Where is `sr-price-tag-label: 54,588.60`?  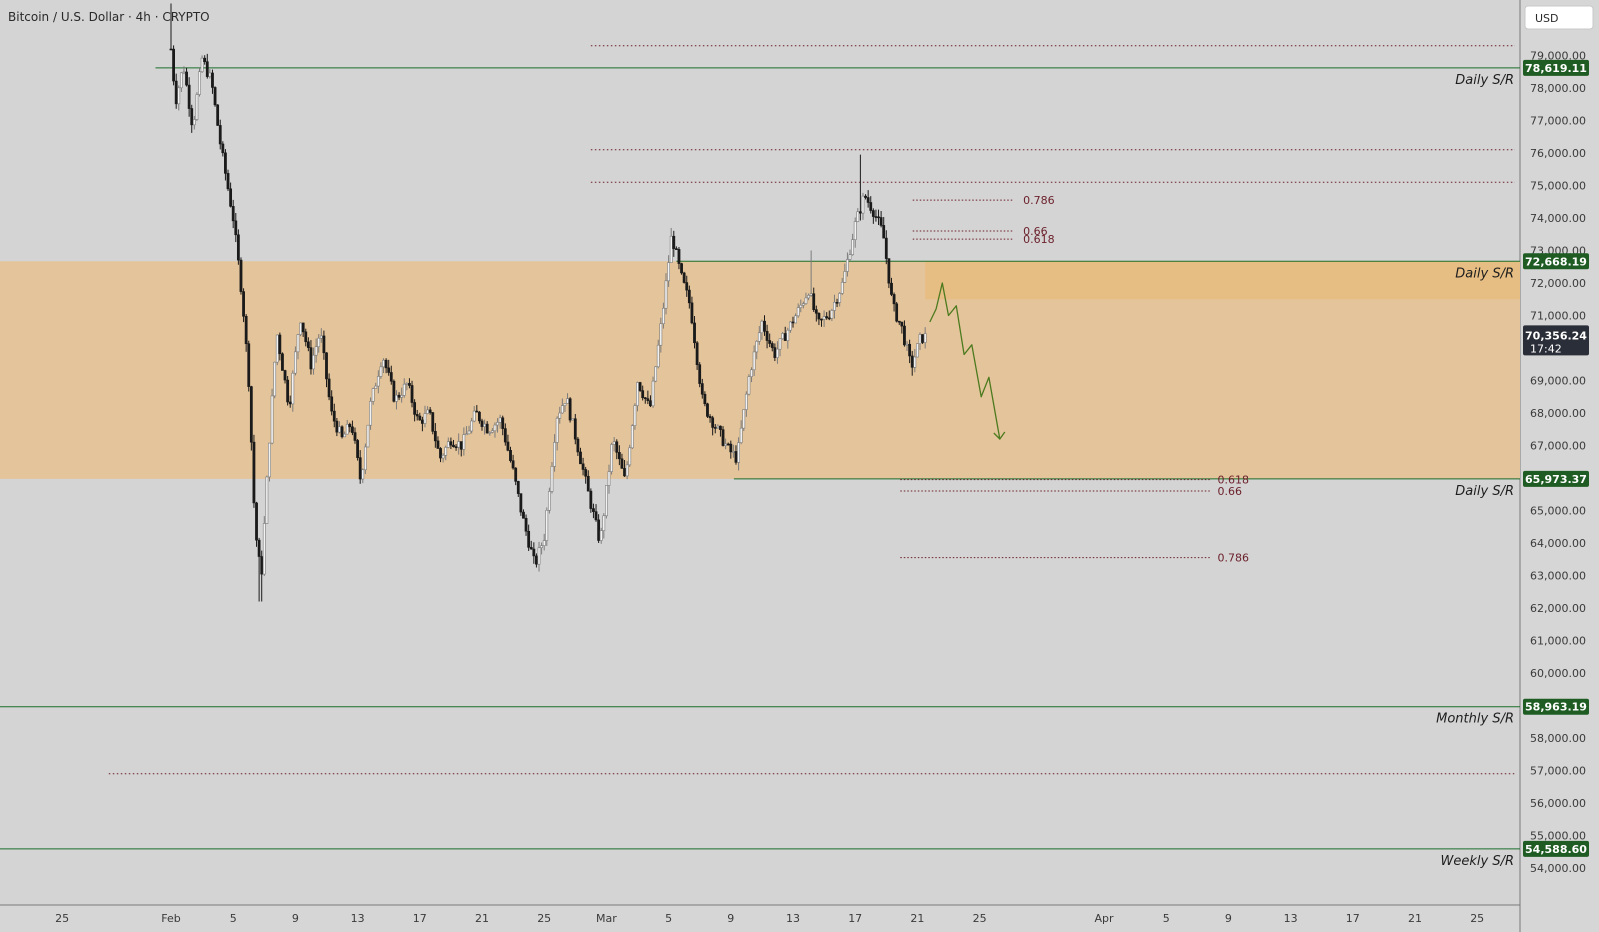 sr-price-tag-label: 54,588.60 is located at coordinates (1556, 849).